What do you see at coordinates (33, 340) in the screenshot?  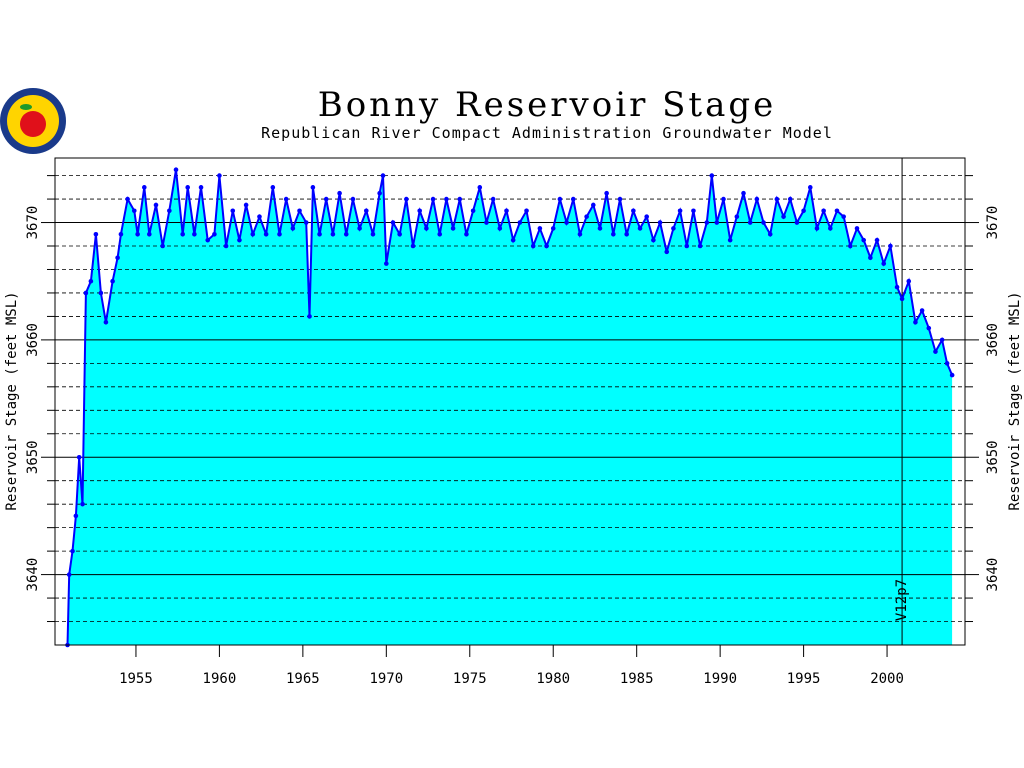 I see `y-tick-label: 3660` at bounding box center [33, 340].